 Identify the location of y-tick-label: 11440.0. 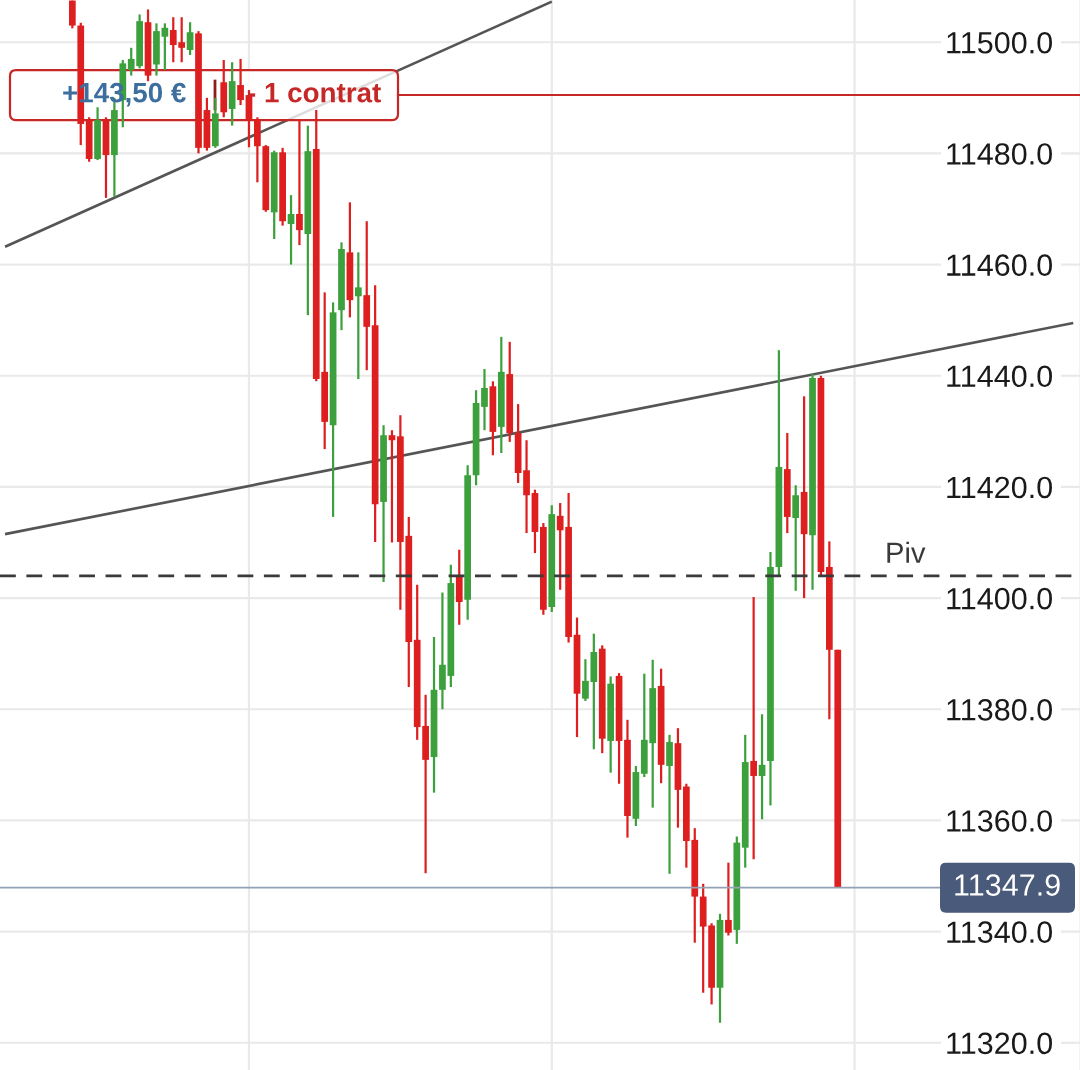
(999, 376).